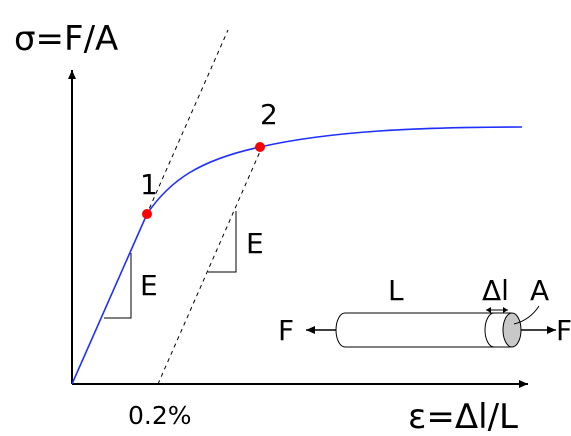 This screenshot has height=436, width=571. I want to click on point-2-label: 2, so click(269, 114).